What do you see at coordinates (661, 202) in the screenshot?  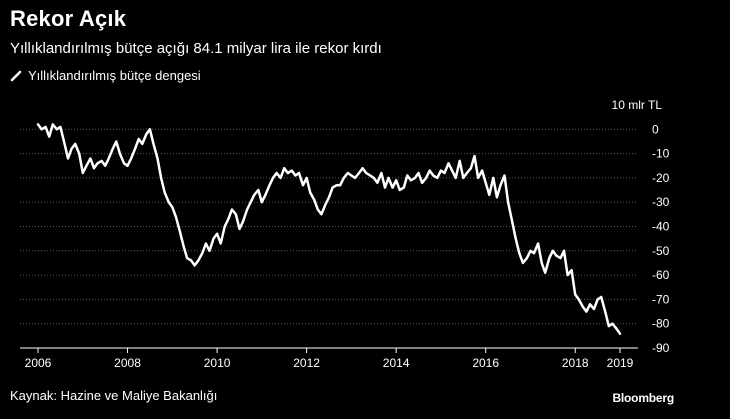 I see `y-tick-label: -30` at bounding box center [661, 202].